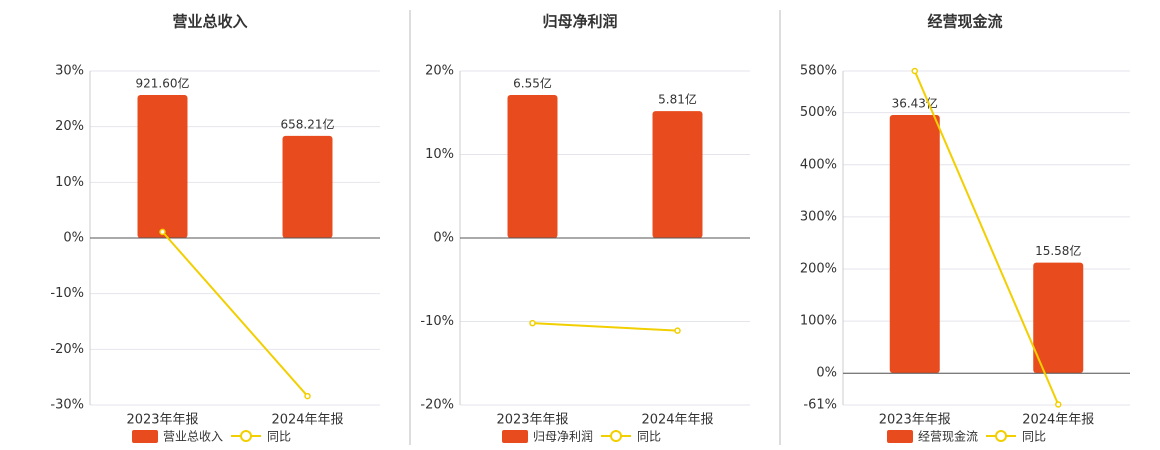 The image size is (1160, 450). Describe the element at coordinates (209, 22) in the screenshot. I see `chart-title: 营业总收入` at that location.